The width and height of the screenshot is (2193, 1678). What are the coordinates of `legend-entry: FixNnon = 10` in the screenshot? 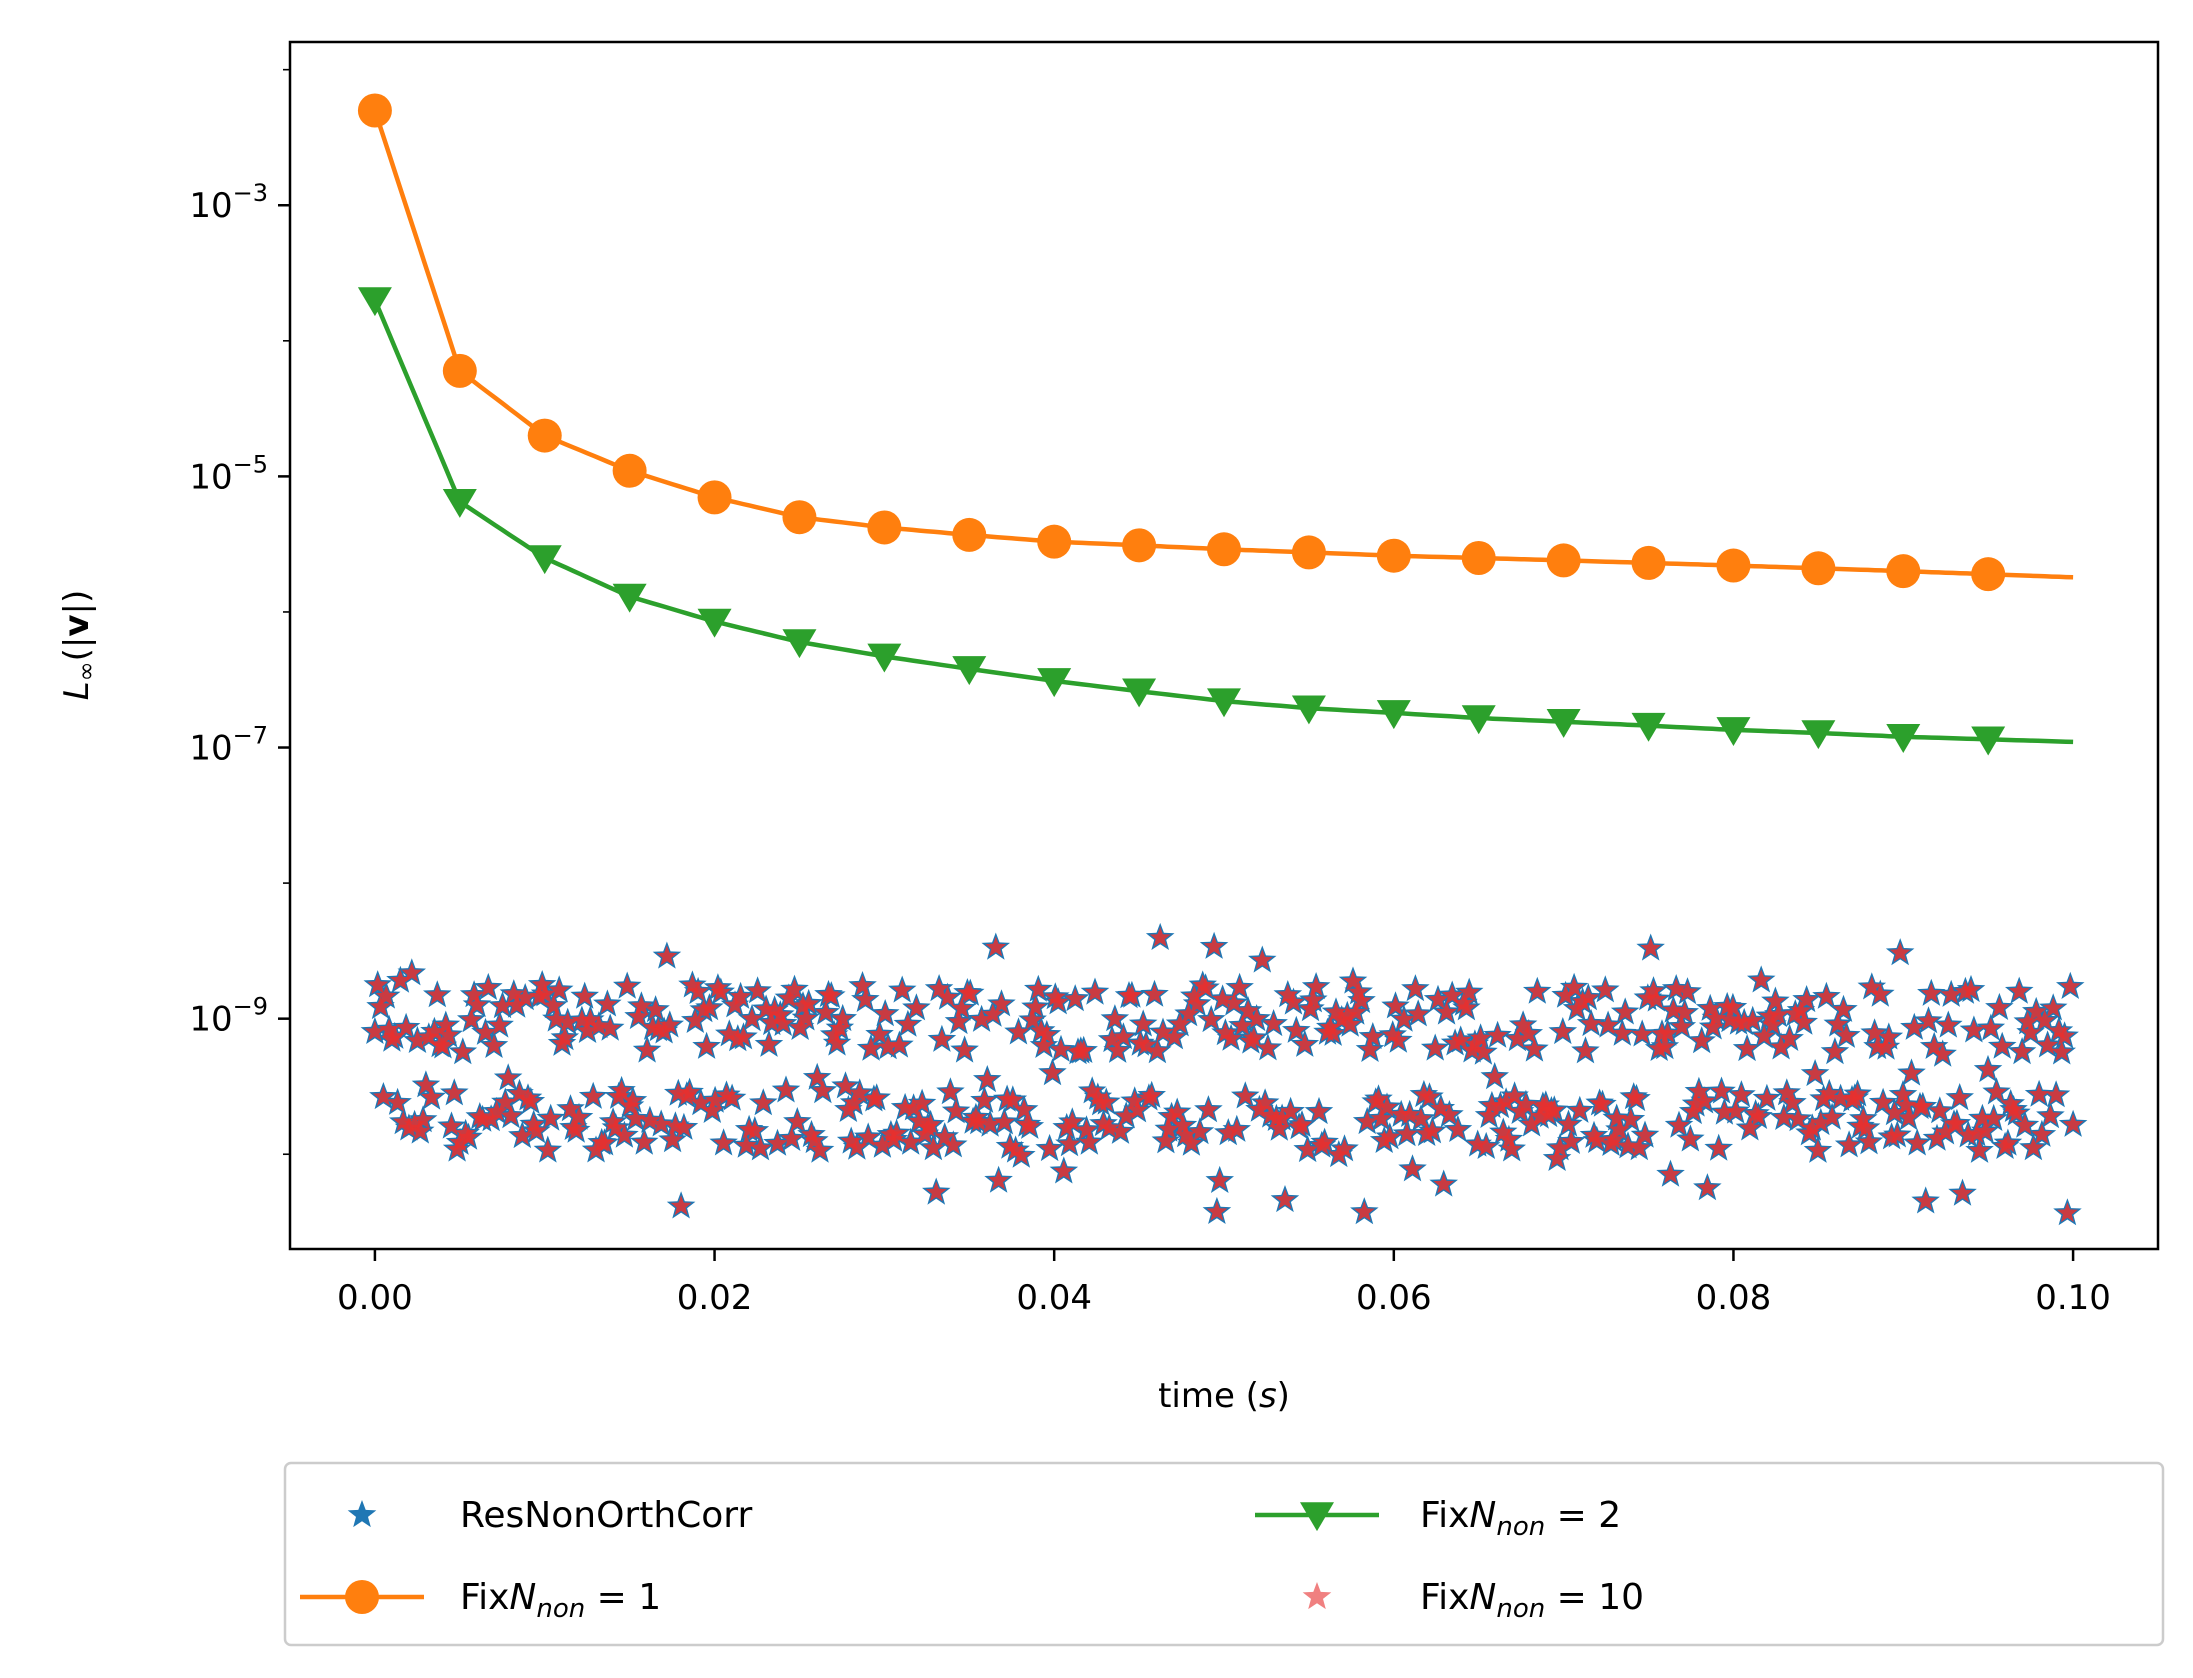 It's located at (1473, 1600).